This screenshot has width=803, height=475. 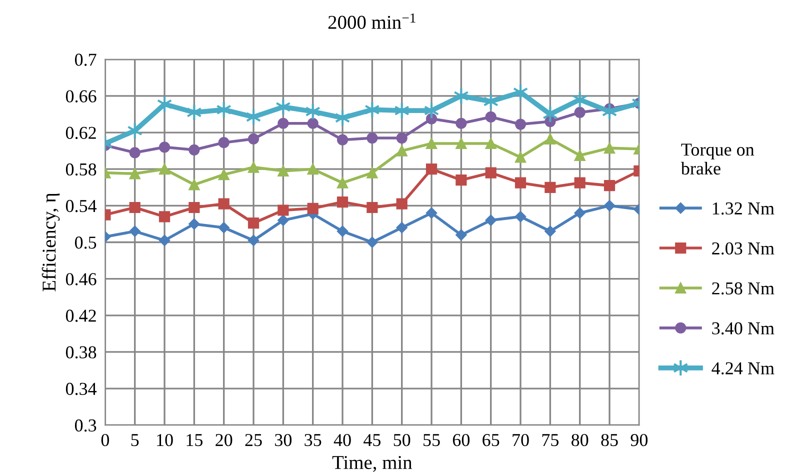 What do you see at coordinates (81, 316) in the screenshot?
I see `y-tick-label: 0.42` at bounding box center [81, 316].